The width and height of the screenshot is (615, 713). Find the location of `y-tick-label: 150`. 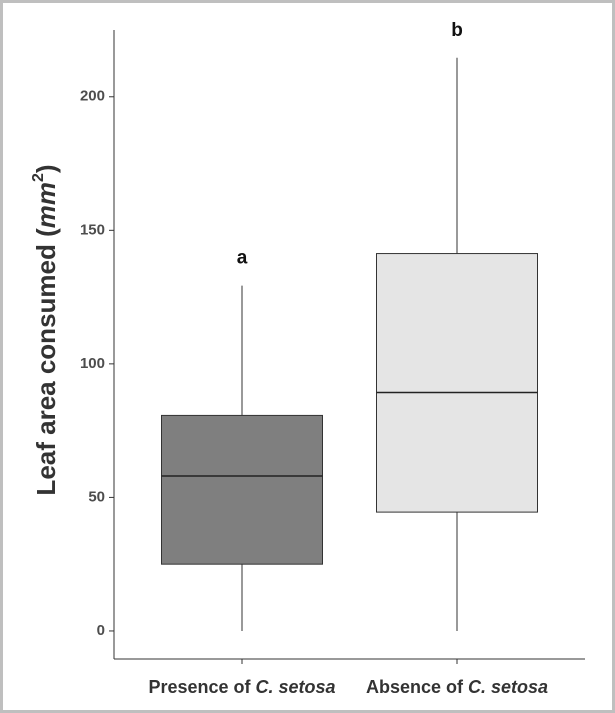

y-tick-label: 150 is located at coordinates (92, 229).